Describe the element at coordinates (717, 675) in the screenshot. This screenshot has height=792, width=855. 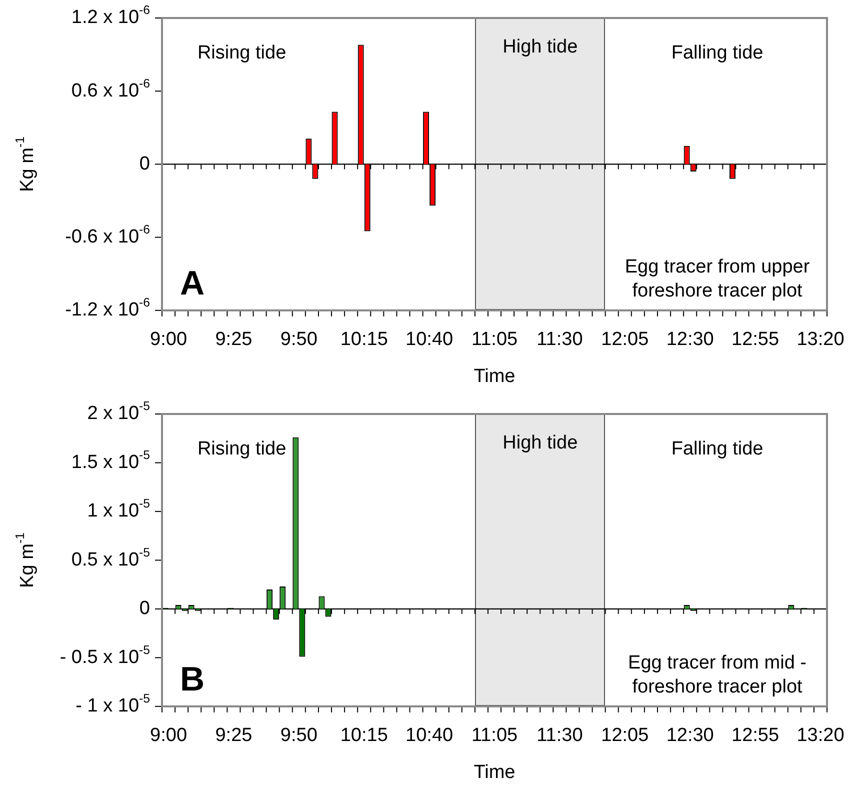
I see `annotation: Egg tracer from mid - foreshore tracer plot` at that location.